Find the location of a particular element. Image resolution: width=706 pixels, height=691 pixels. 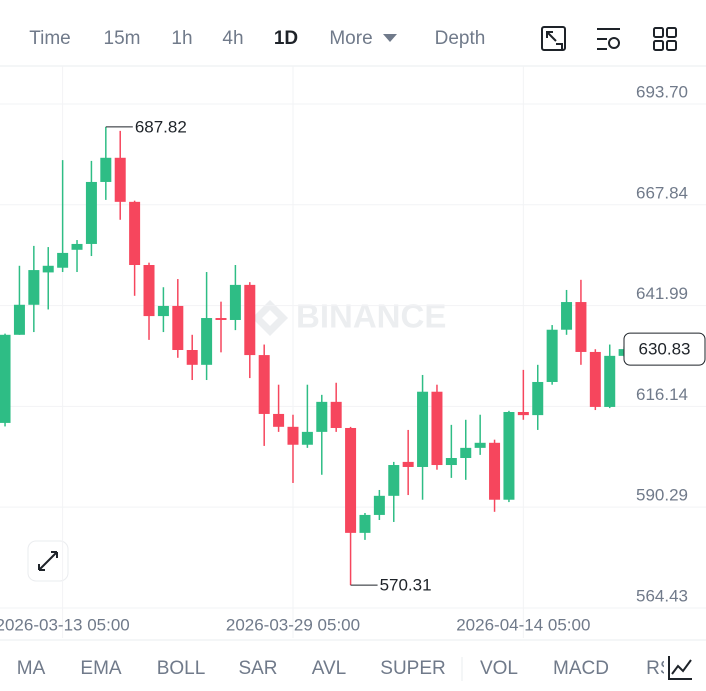

watermark-text: BINANCE is located at coordinates (371, 316).